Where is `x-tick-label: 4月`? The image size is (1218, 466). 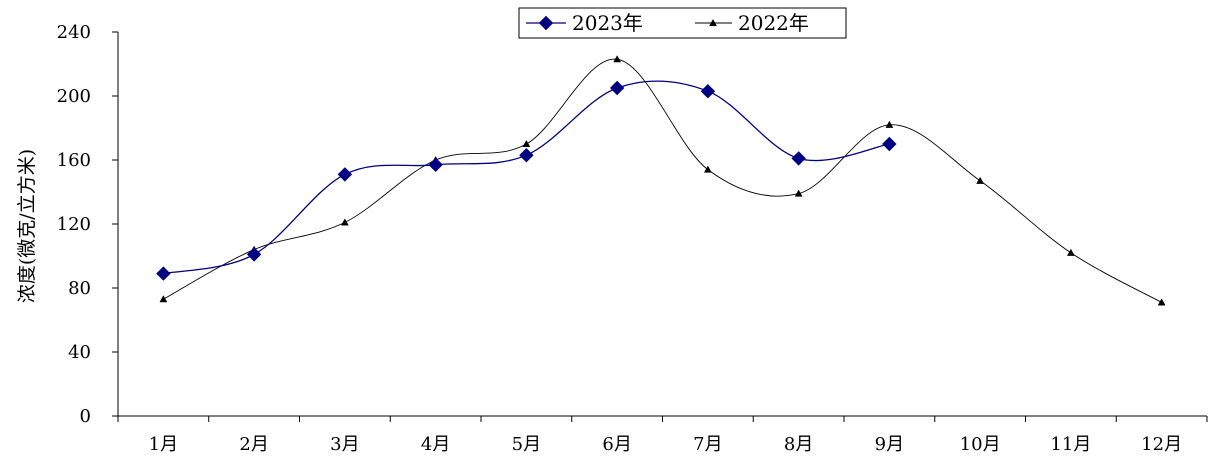
x-tick-label: 4月 is located at coordinates (435, 444).